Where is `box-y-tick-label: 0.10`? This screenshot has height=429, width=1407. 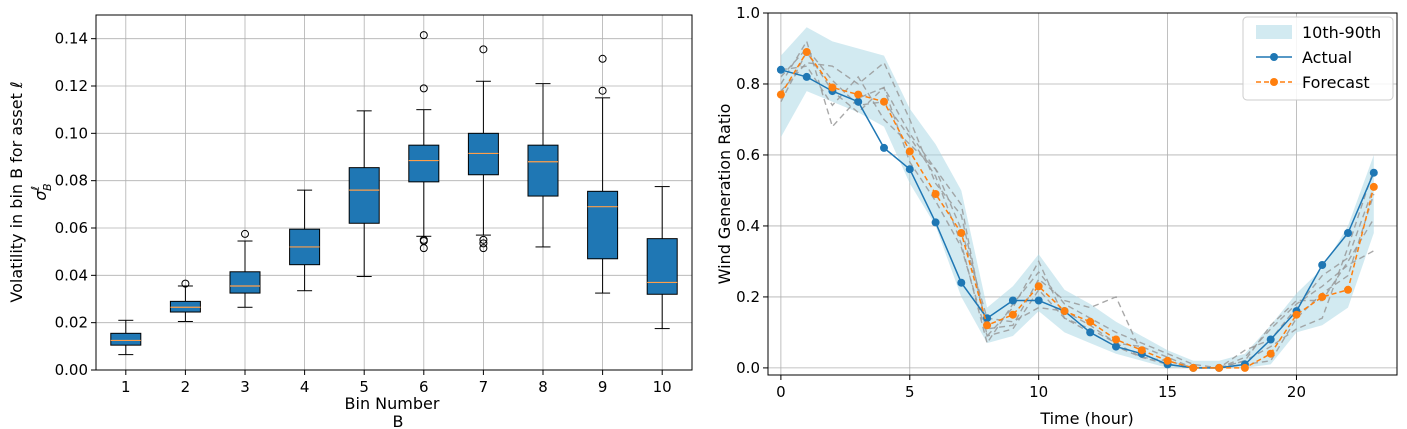
box-y-tick-label: 0.10 is located at coordinates (71, 133).